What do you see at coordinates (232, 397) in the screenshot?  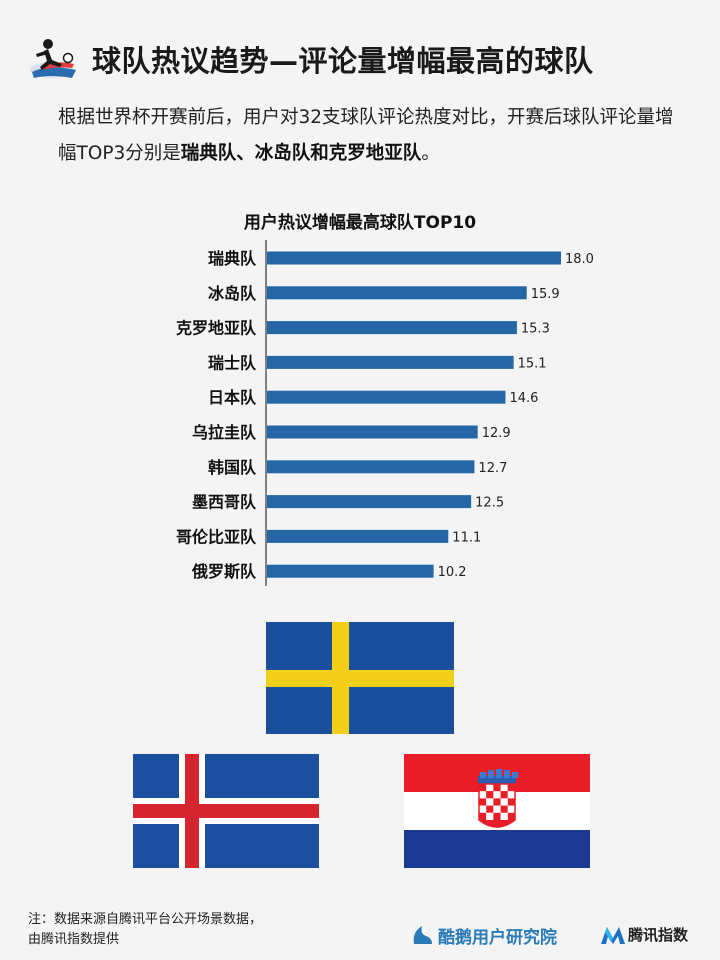 I see `category-label: 日本队` at bounding box center [232, 397].